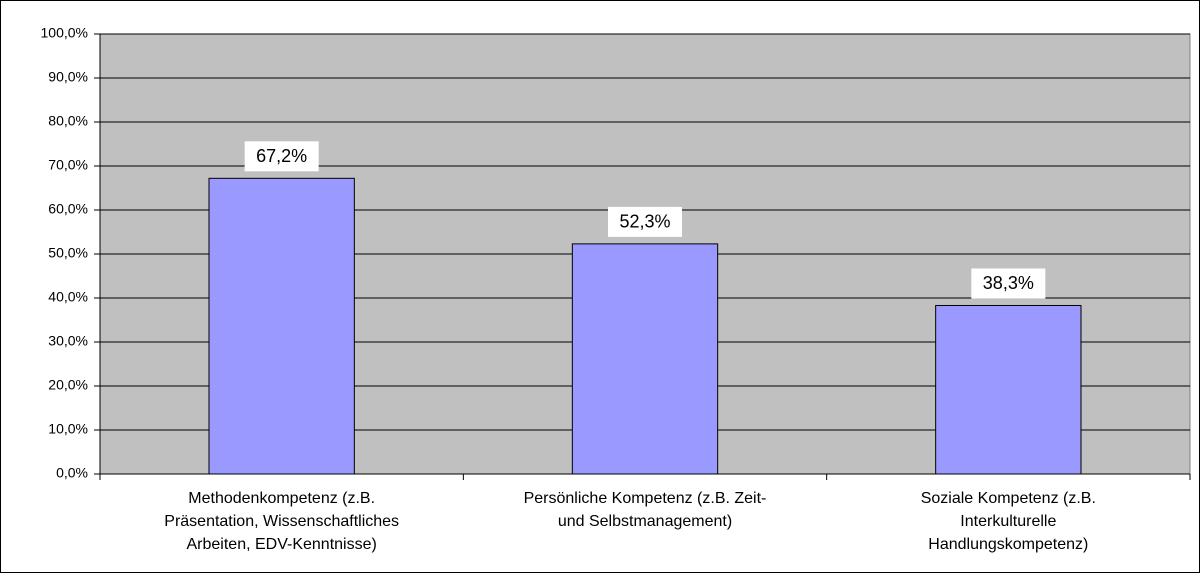 This screenshot has height=573, width=1200. What do you see at coordinates (68, 429) in the screenshot?
I see `y-tick-label: 10,0%` at bounding box center [68, 429].